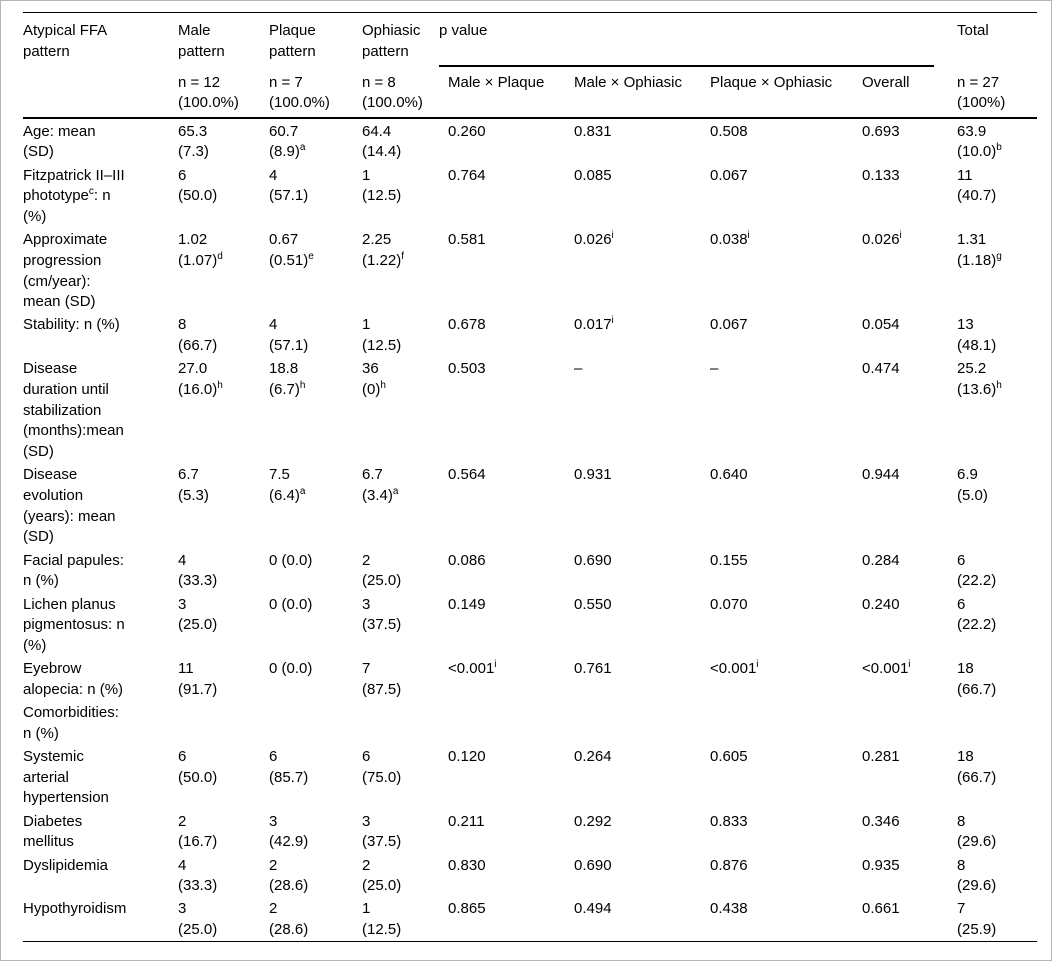 This screenshot has width=1052, height=961. I want to click on row-label: Lichen planus pigmentosus: n (%), so click(74, 624).